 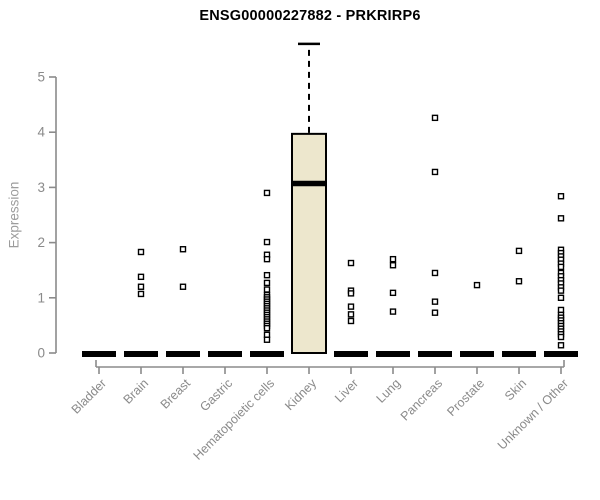 I want to click on category-label: Brain, so click(x=136, y=391).